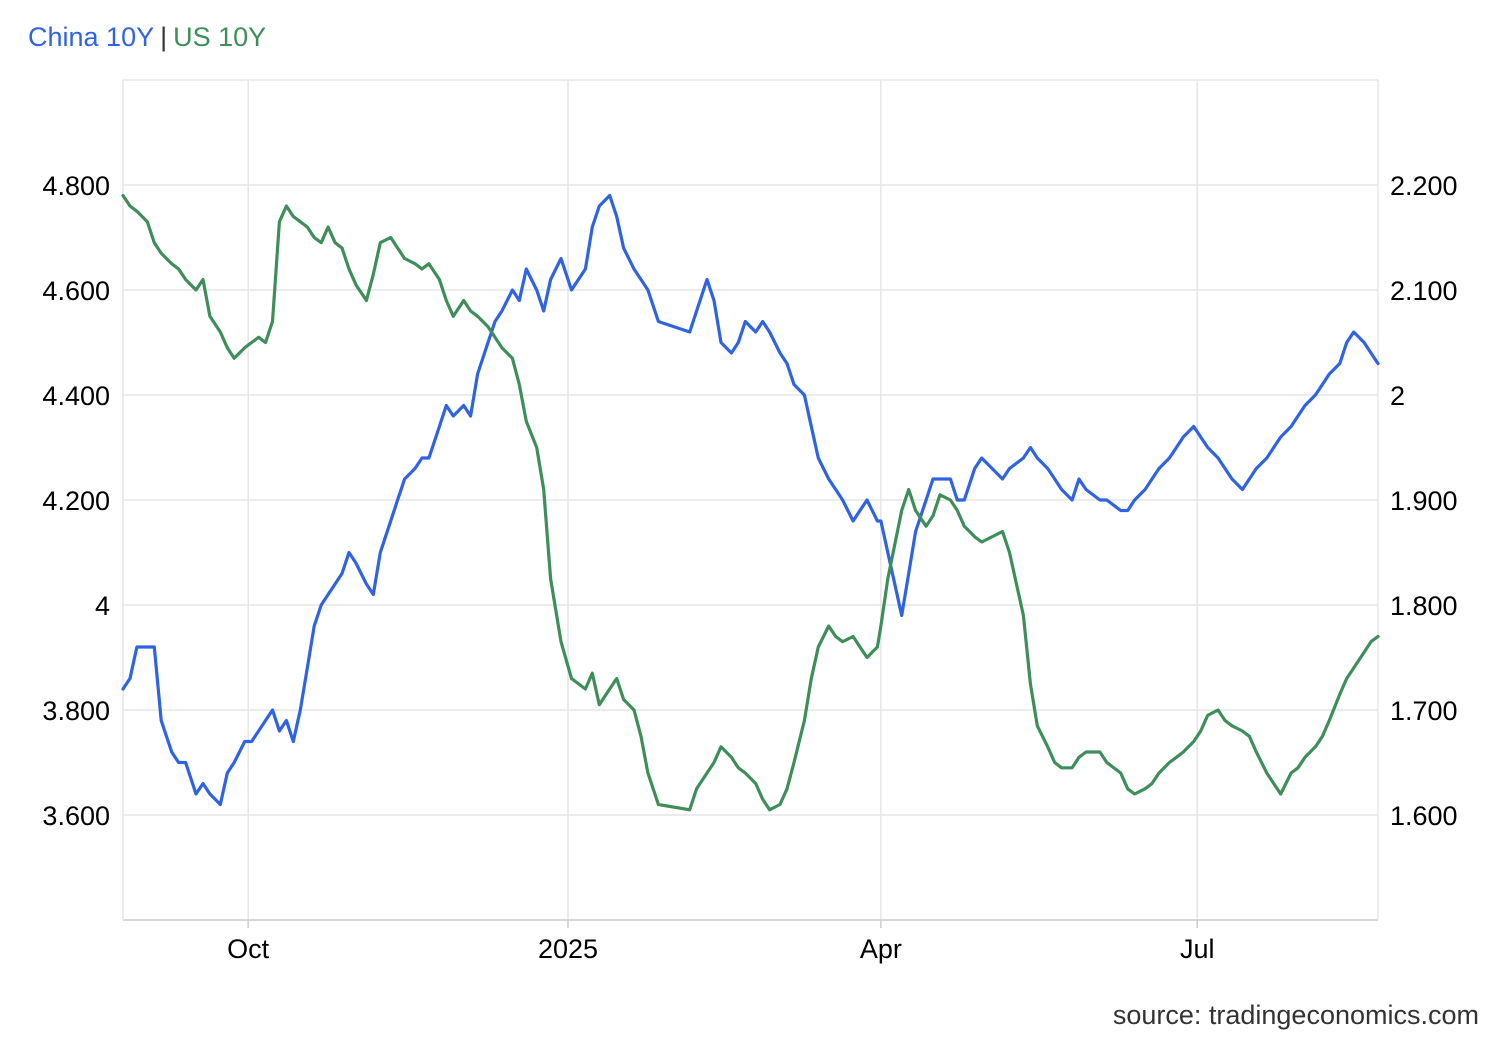 The width and height of the screenshot is (1500, 1040). What do you see at coordinates (1424, 711) in the screenshot?
I see `right-tick-label: 1.700` at bounding box center [1424, 711].